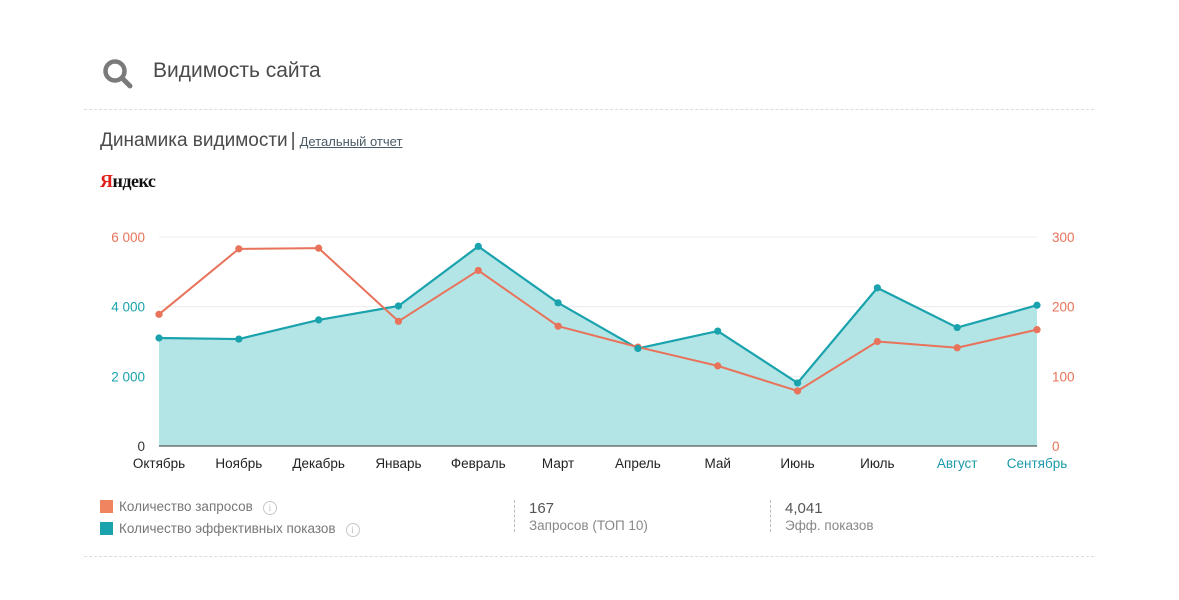 This screenshot has height=600, width=1179. What do you see at coordinates (478, 463) in the screenshot?
I see `x-tick-label: Февраль` at bounding box center [478, 463].